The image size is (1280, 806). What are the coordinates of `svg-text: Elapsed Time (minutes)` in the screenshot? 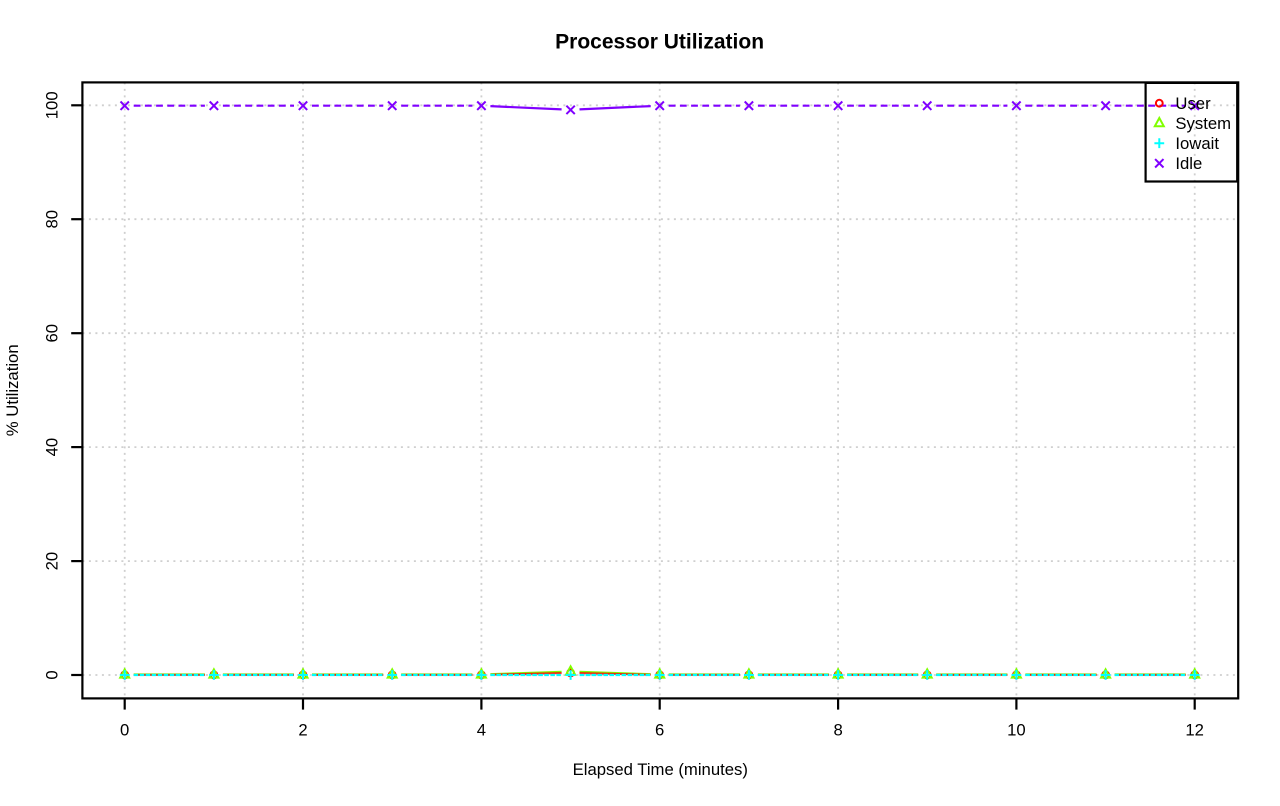 It's located at (660, 769).